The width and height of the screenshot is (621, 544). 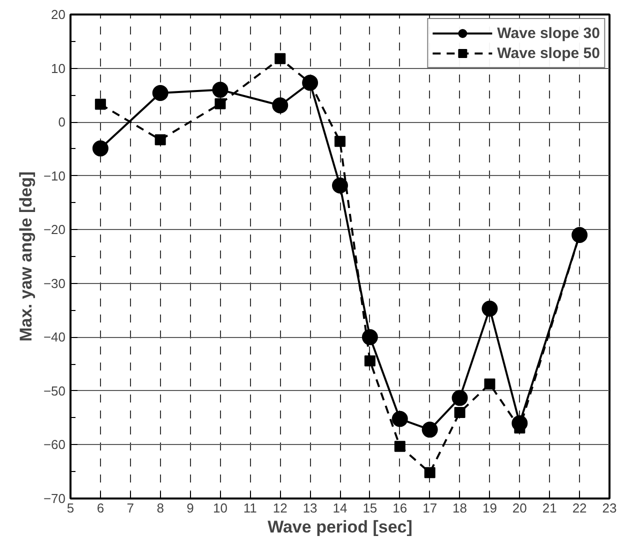 What do you see at coordinates (100, 508) in the screenshot?
I see `x-tick-label: 6` at bounding box center [100, 508].